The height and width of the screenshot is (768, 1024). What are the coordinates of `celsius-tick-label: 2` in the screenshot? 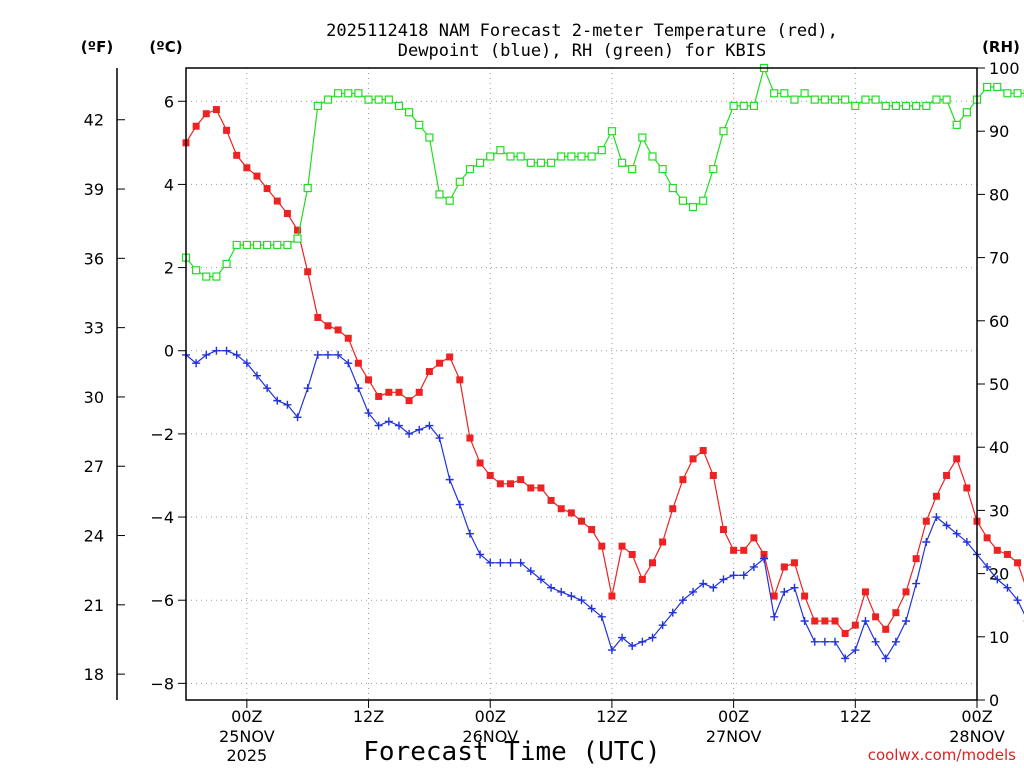 It's located at (169, 268).